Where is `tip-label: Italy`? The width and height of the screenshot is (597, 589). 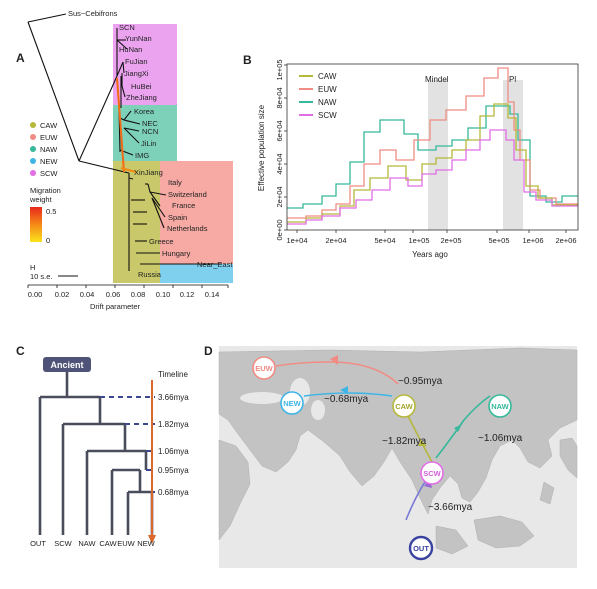 tip-label: Italy is located at coordinates (175, 182).